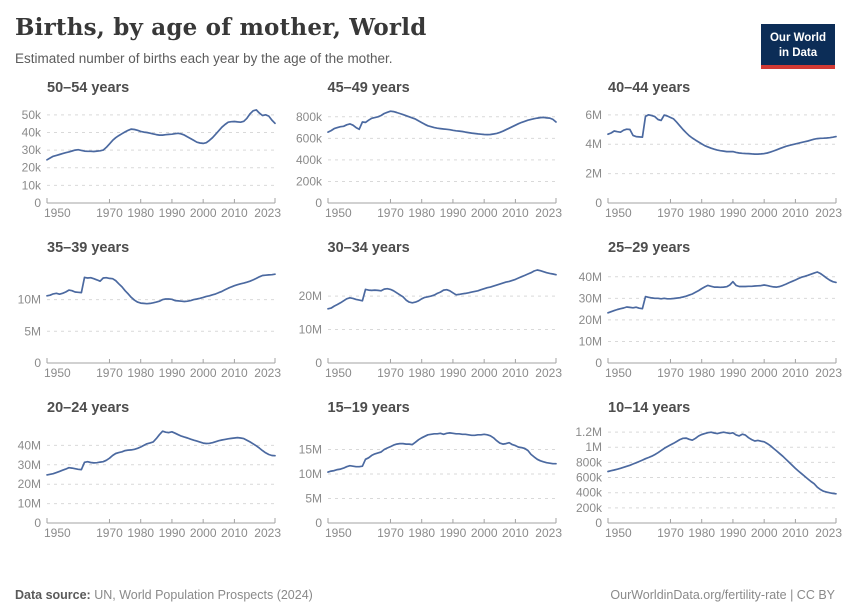 Image resolution: width=850 pixels, height=614 pixels. I want to click on svg-text: 40k, so click(32, 132).